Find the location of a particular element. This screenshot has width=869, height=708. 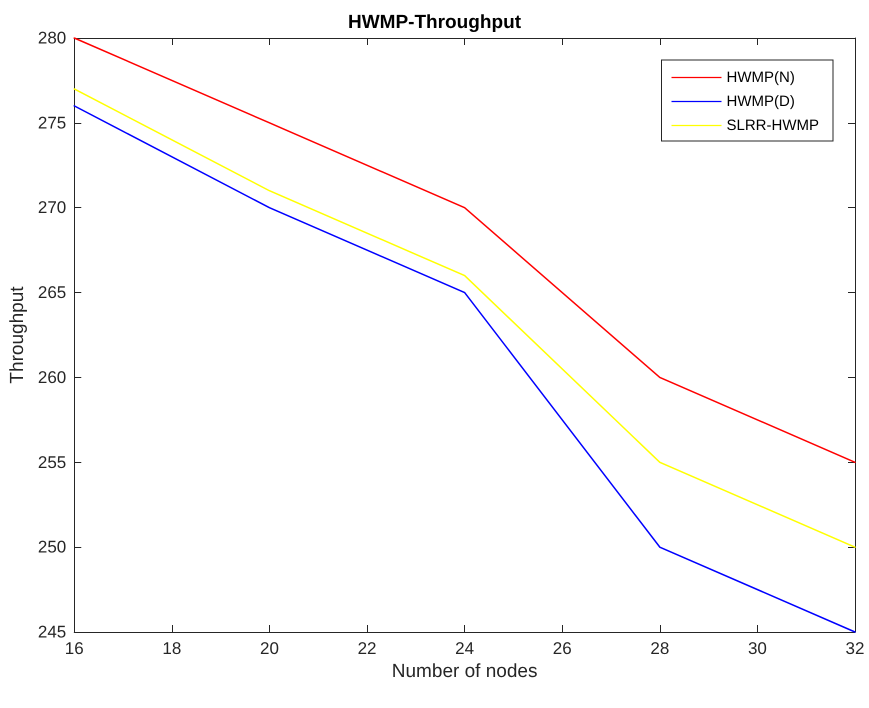

y-tick-label: 275 is located at coordinates (52, 122).